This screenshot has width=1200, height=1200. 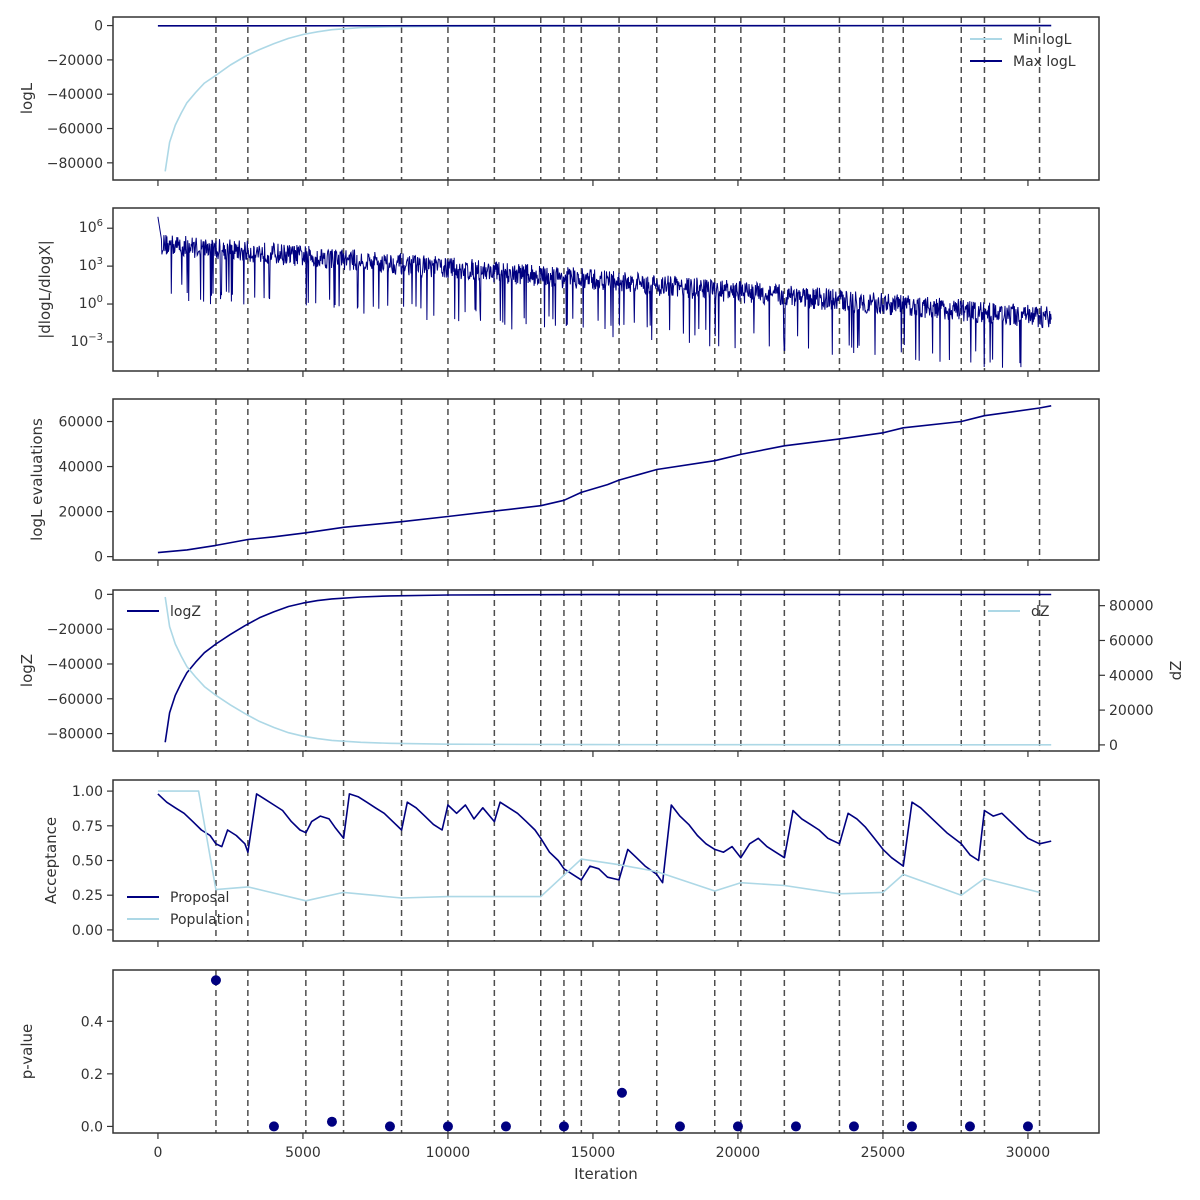 What do you see at coordinates (157, 1153) in the screenshot?
I see `x-tick-label-1: 0` at bounding box center [157, 1153].